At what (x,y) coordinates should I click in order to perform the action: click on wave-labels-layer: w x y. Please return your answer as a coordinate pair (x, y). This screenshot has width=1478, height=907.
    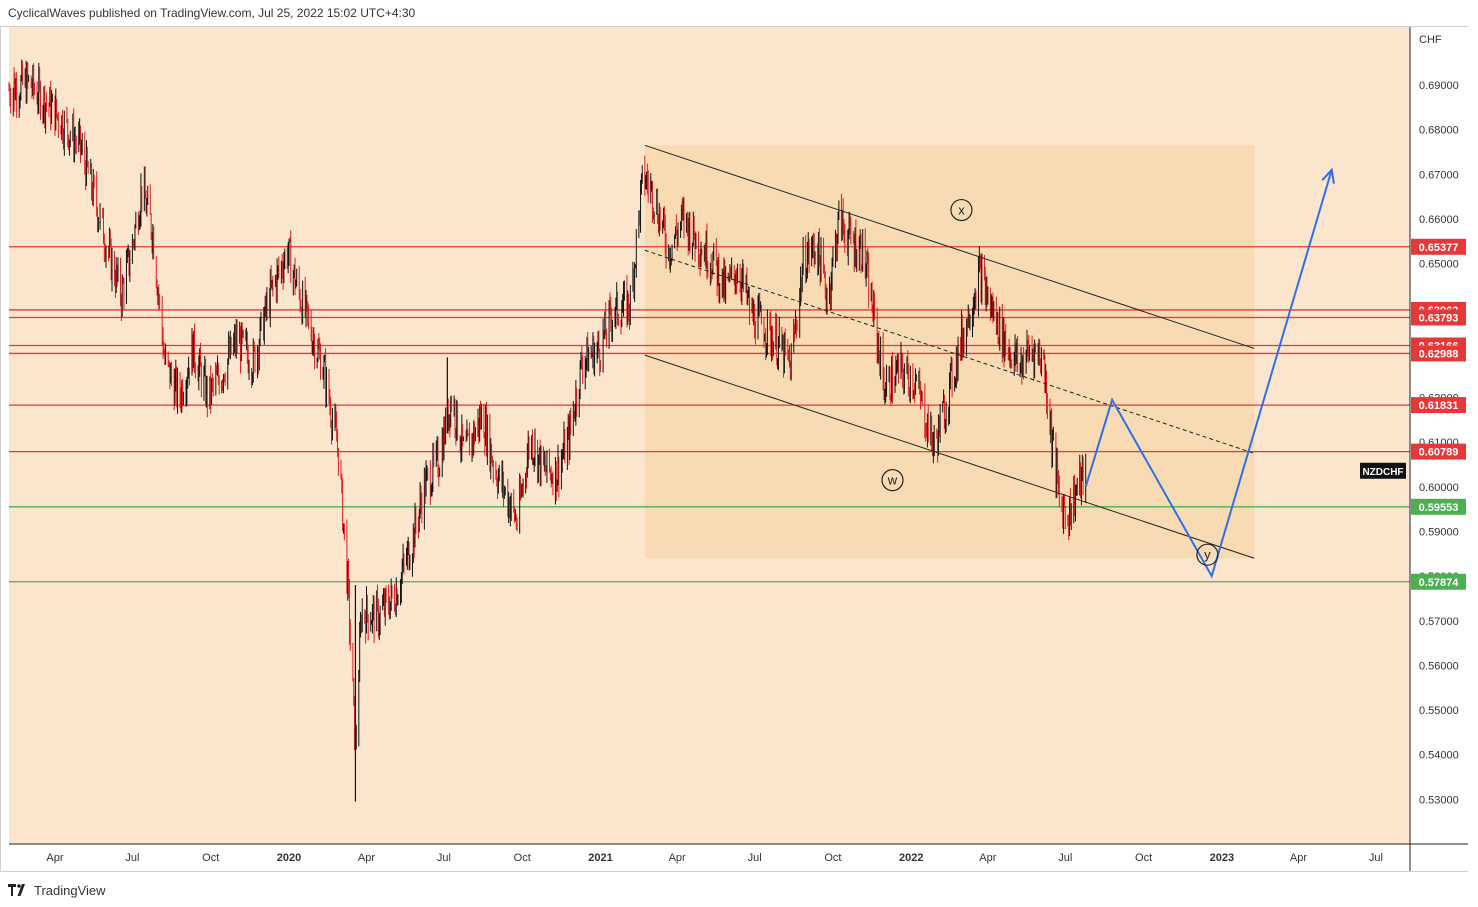
    Looking at the image, I should click on (1050, 382).